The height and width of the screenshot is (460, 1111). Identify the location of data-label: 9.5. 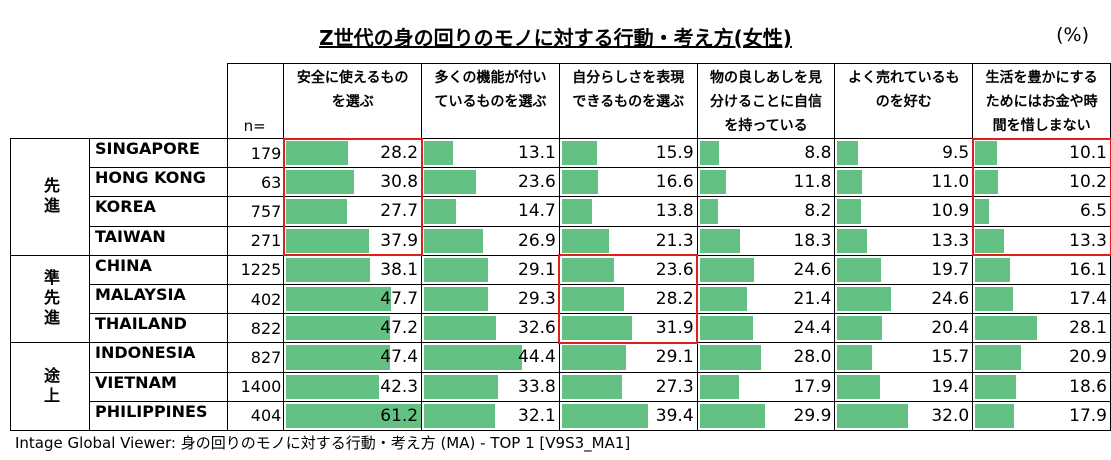
(956, 153).